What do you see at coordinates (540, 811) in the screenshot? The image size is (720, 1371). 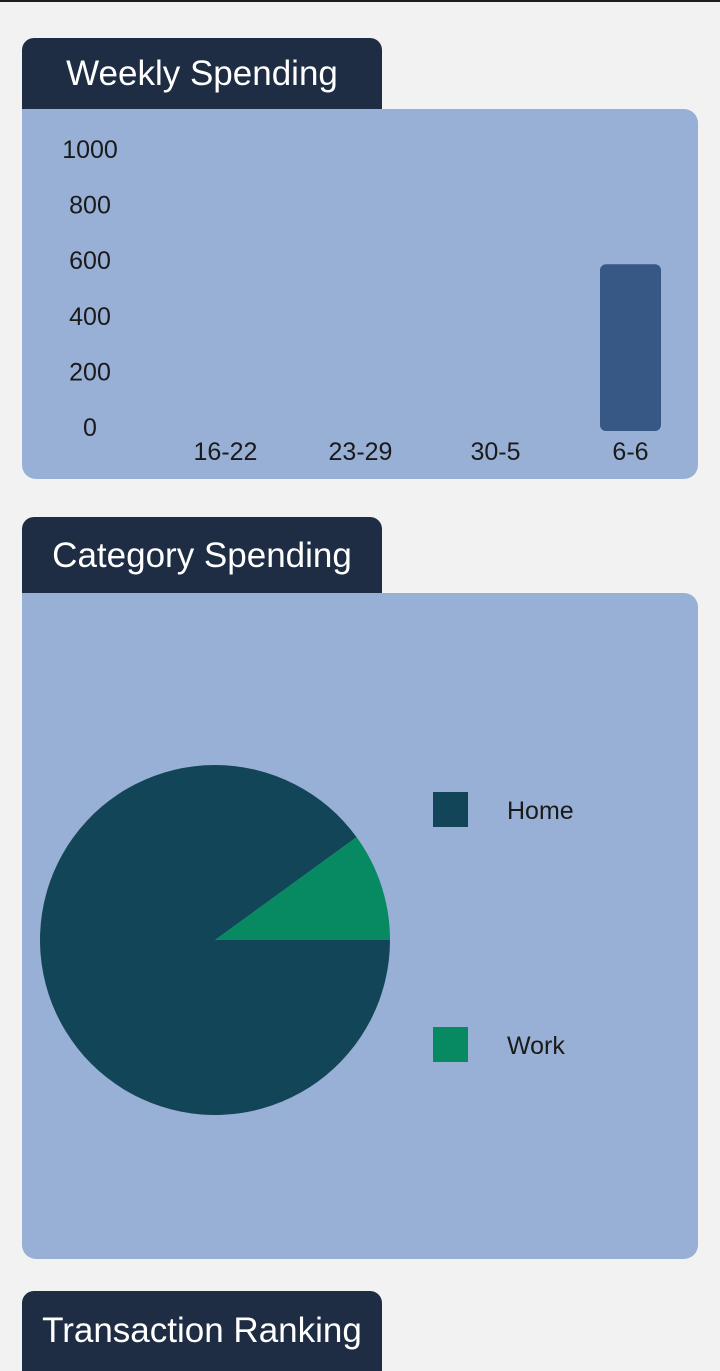 I see `legend-label-home: Home` at bounding box center [540, 811].